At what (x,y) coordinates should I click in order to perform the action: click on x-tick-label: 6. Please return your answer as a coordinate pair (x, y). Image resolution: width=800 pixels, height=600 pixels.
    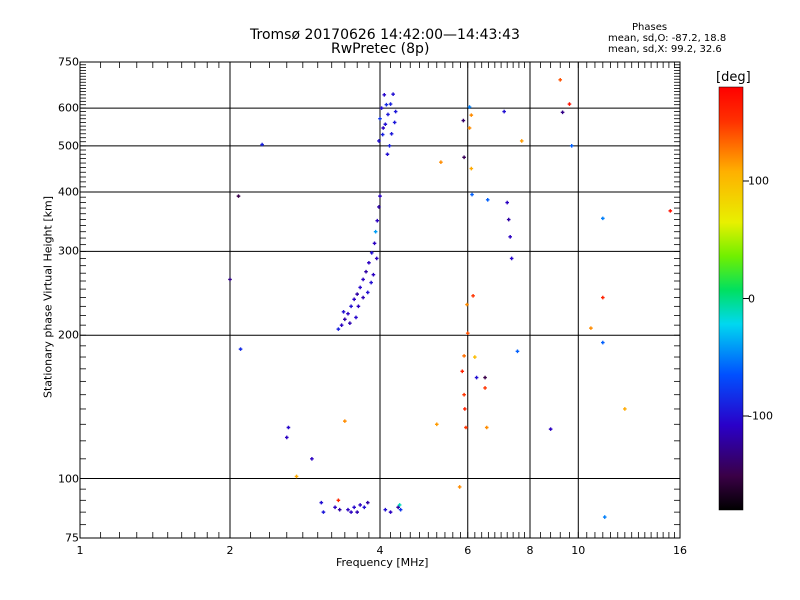
    Looking at the image, I should click on (468, 550).